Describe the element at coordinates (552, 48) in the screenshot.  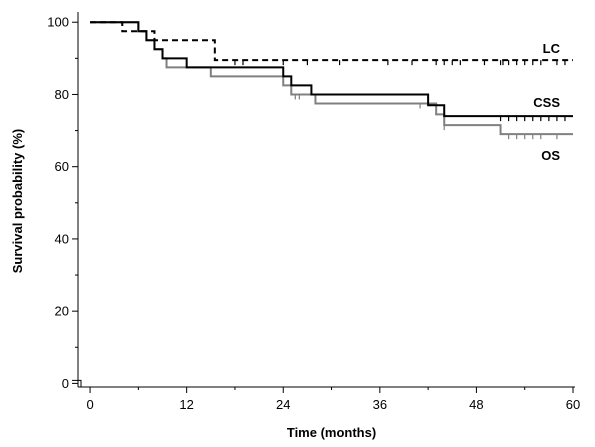
I see `series-label-lc: LC` at that location.